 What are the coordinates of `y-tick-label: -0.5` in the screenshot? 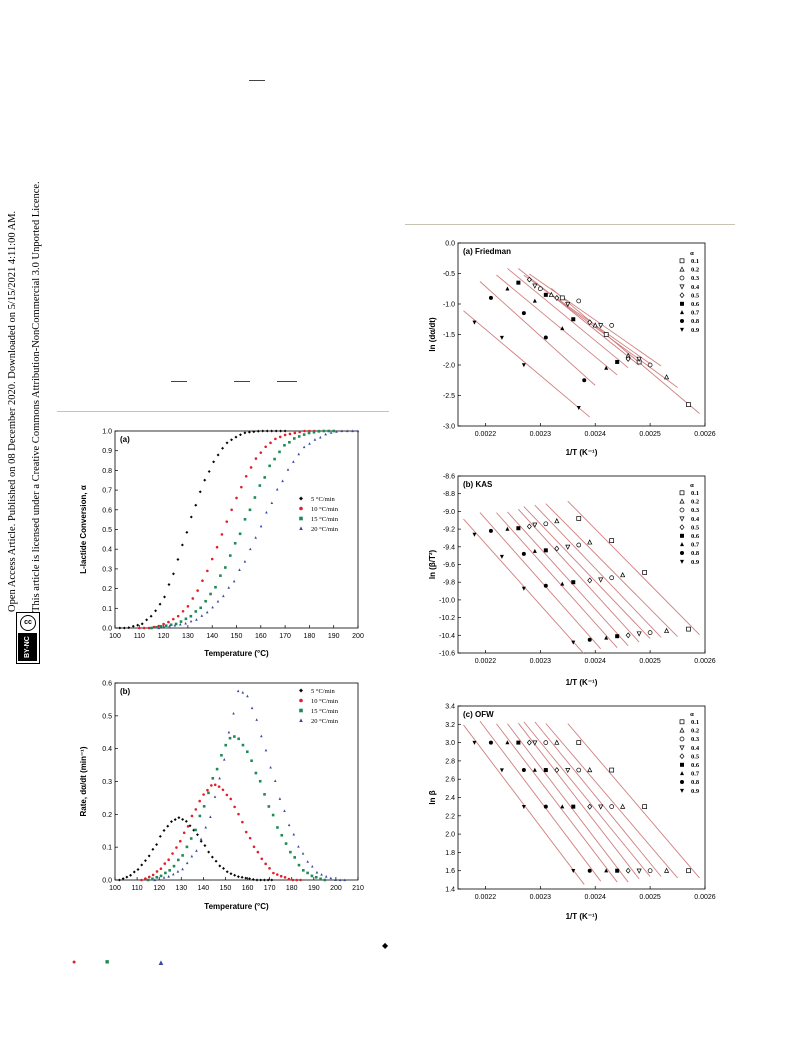 It's located at (449, 274).